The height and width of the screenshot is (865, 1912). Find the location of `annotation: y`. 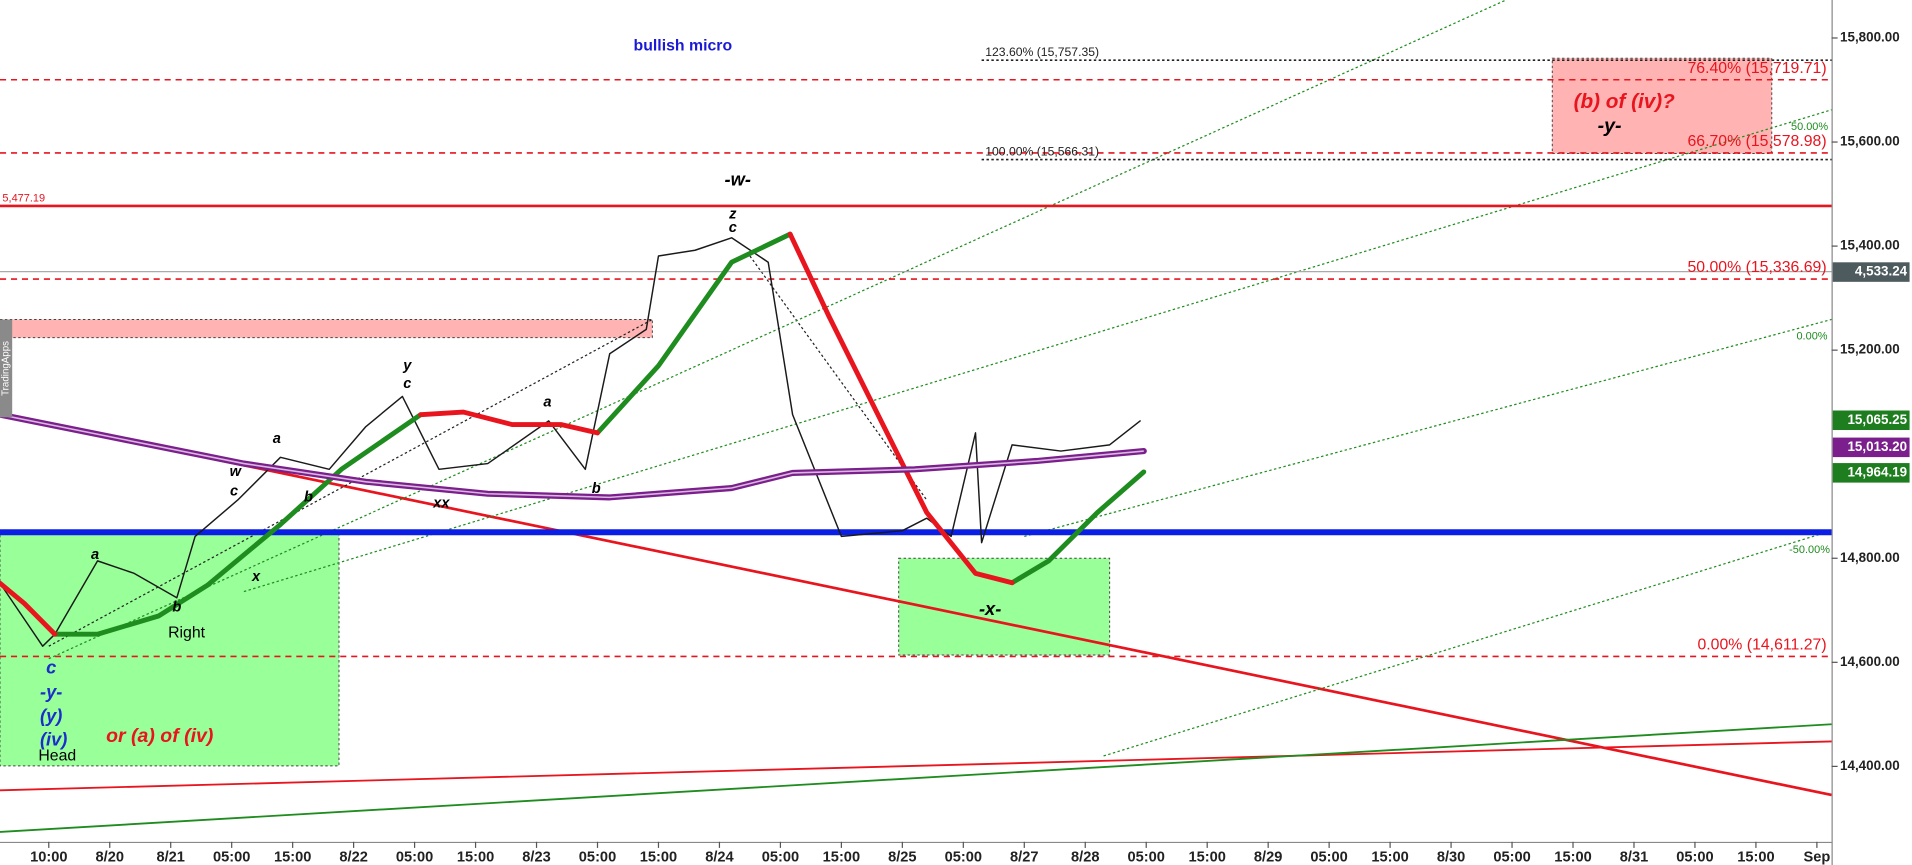

annotation: y is located at coordinates (407, 366).